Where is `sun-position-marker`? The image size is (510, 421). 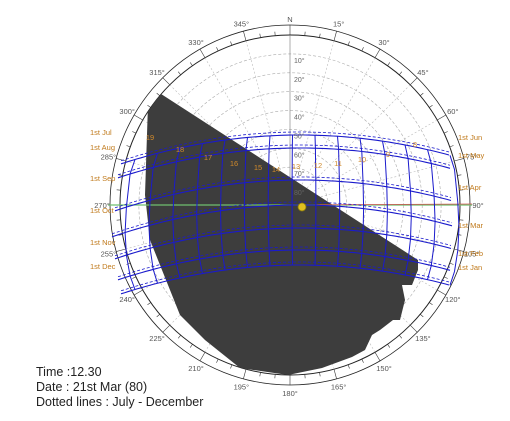 sun-position-marker is located at coordinates (302, 207).